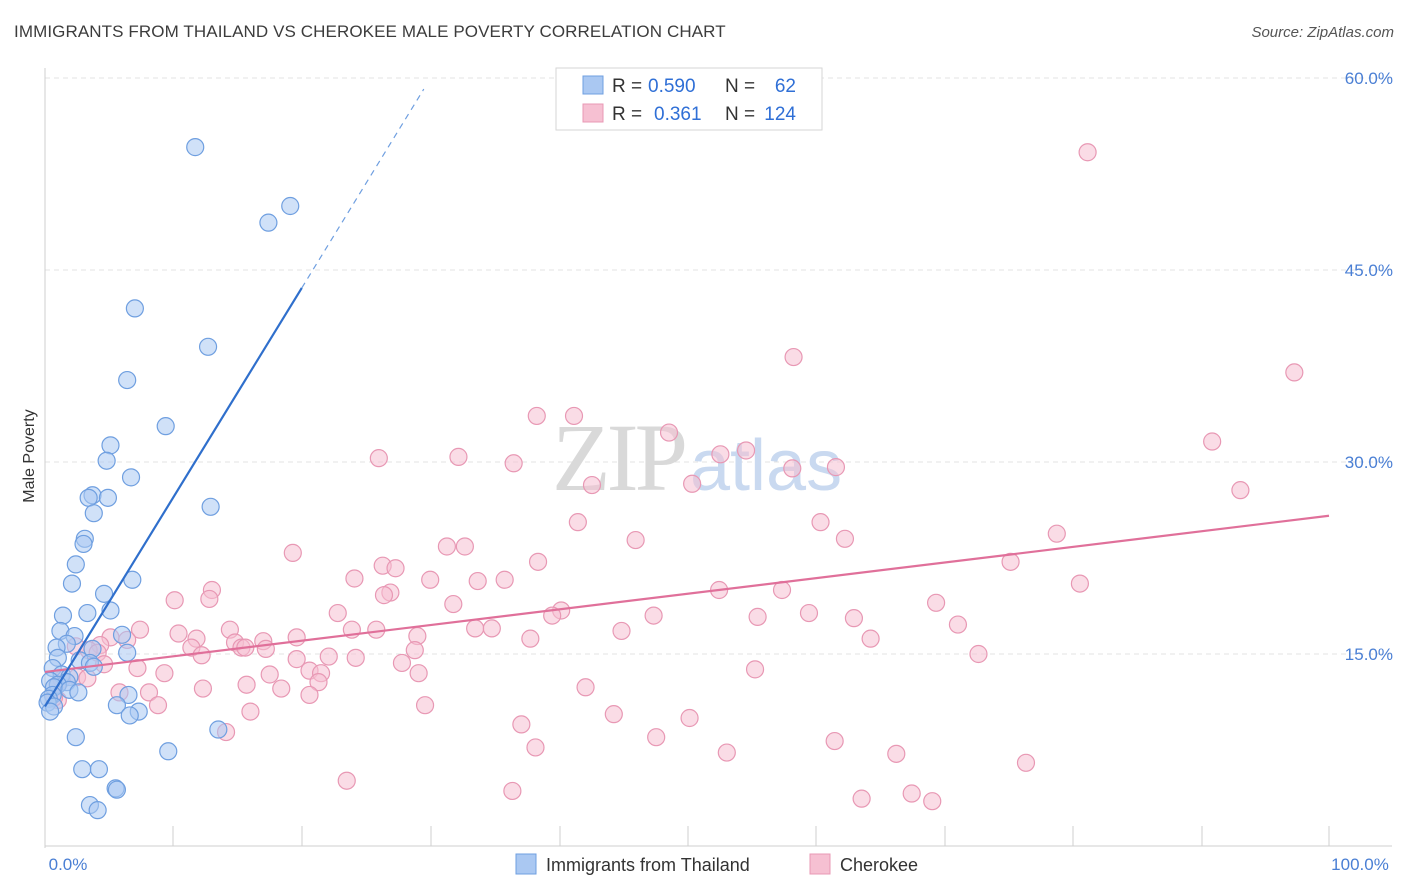 The width and height of the screenshot is (1406, 892). Describe the element at coordinates (363, 188) in the screenshot. I see `thailand-trend-extension` at that location.